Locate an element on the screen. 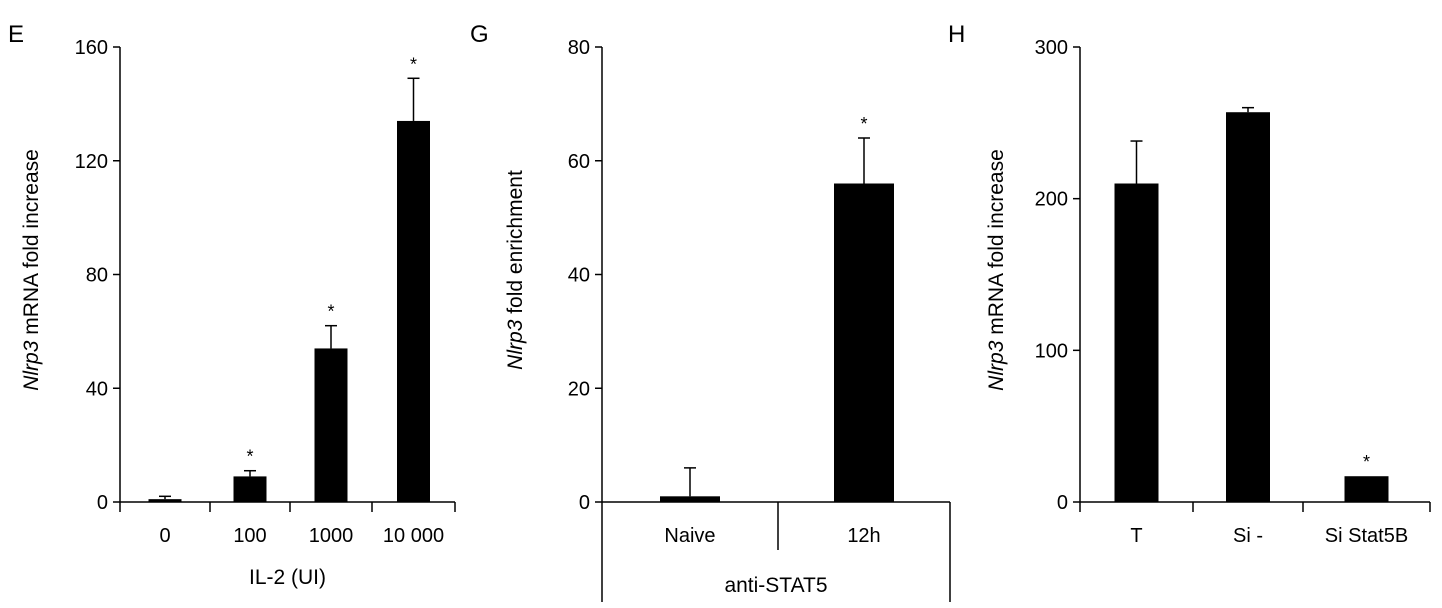  x-axis-title: IL-2 (UI) is located at coordinates (287, 577).